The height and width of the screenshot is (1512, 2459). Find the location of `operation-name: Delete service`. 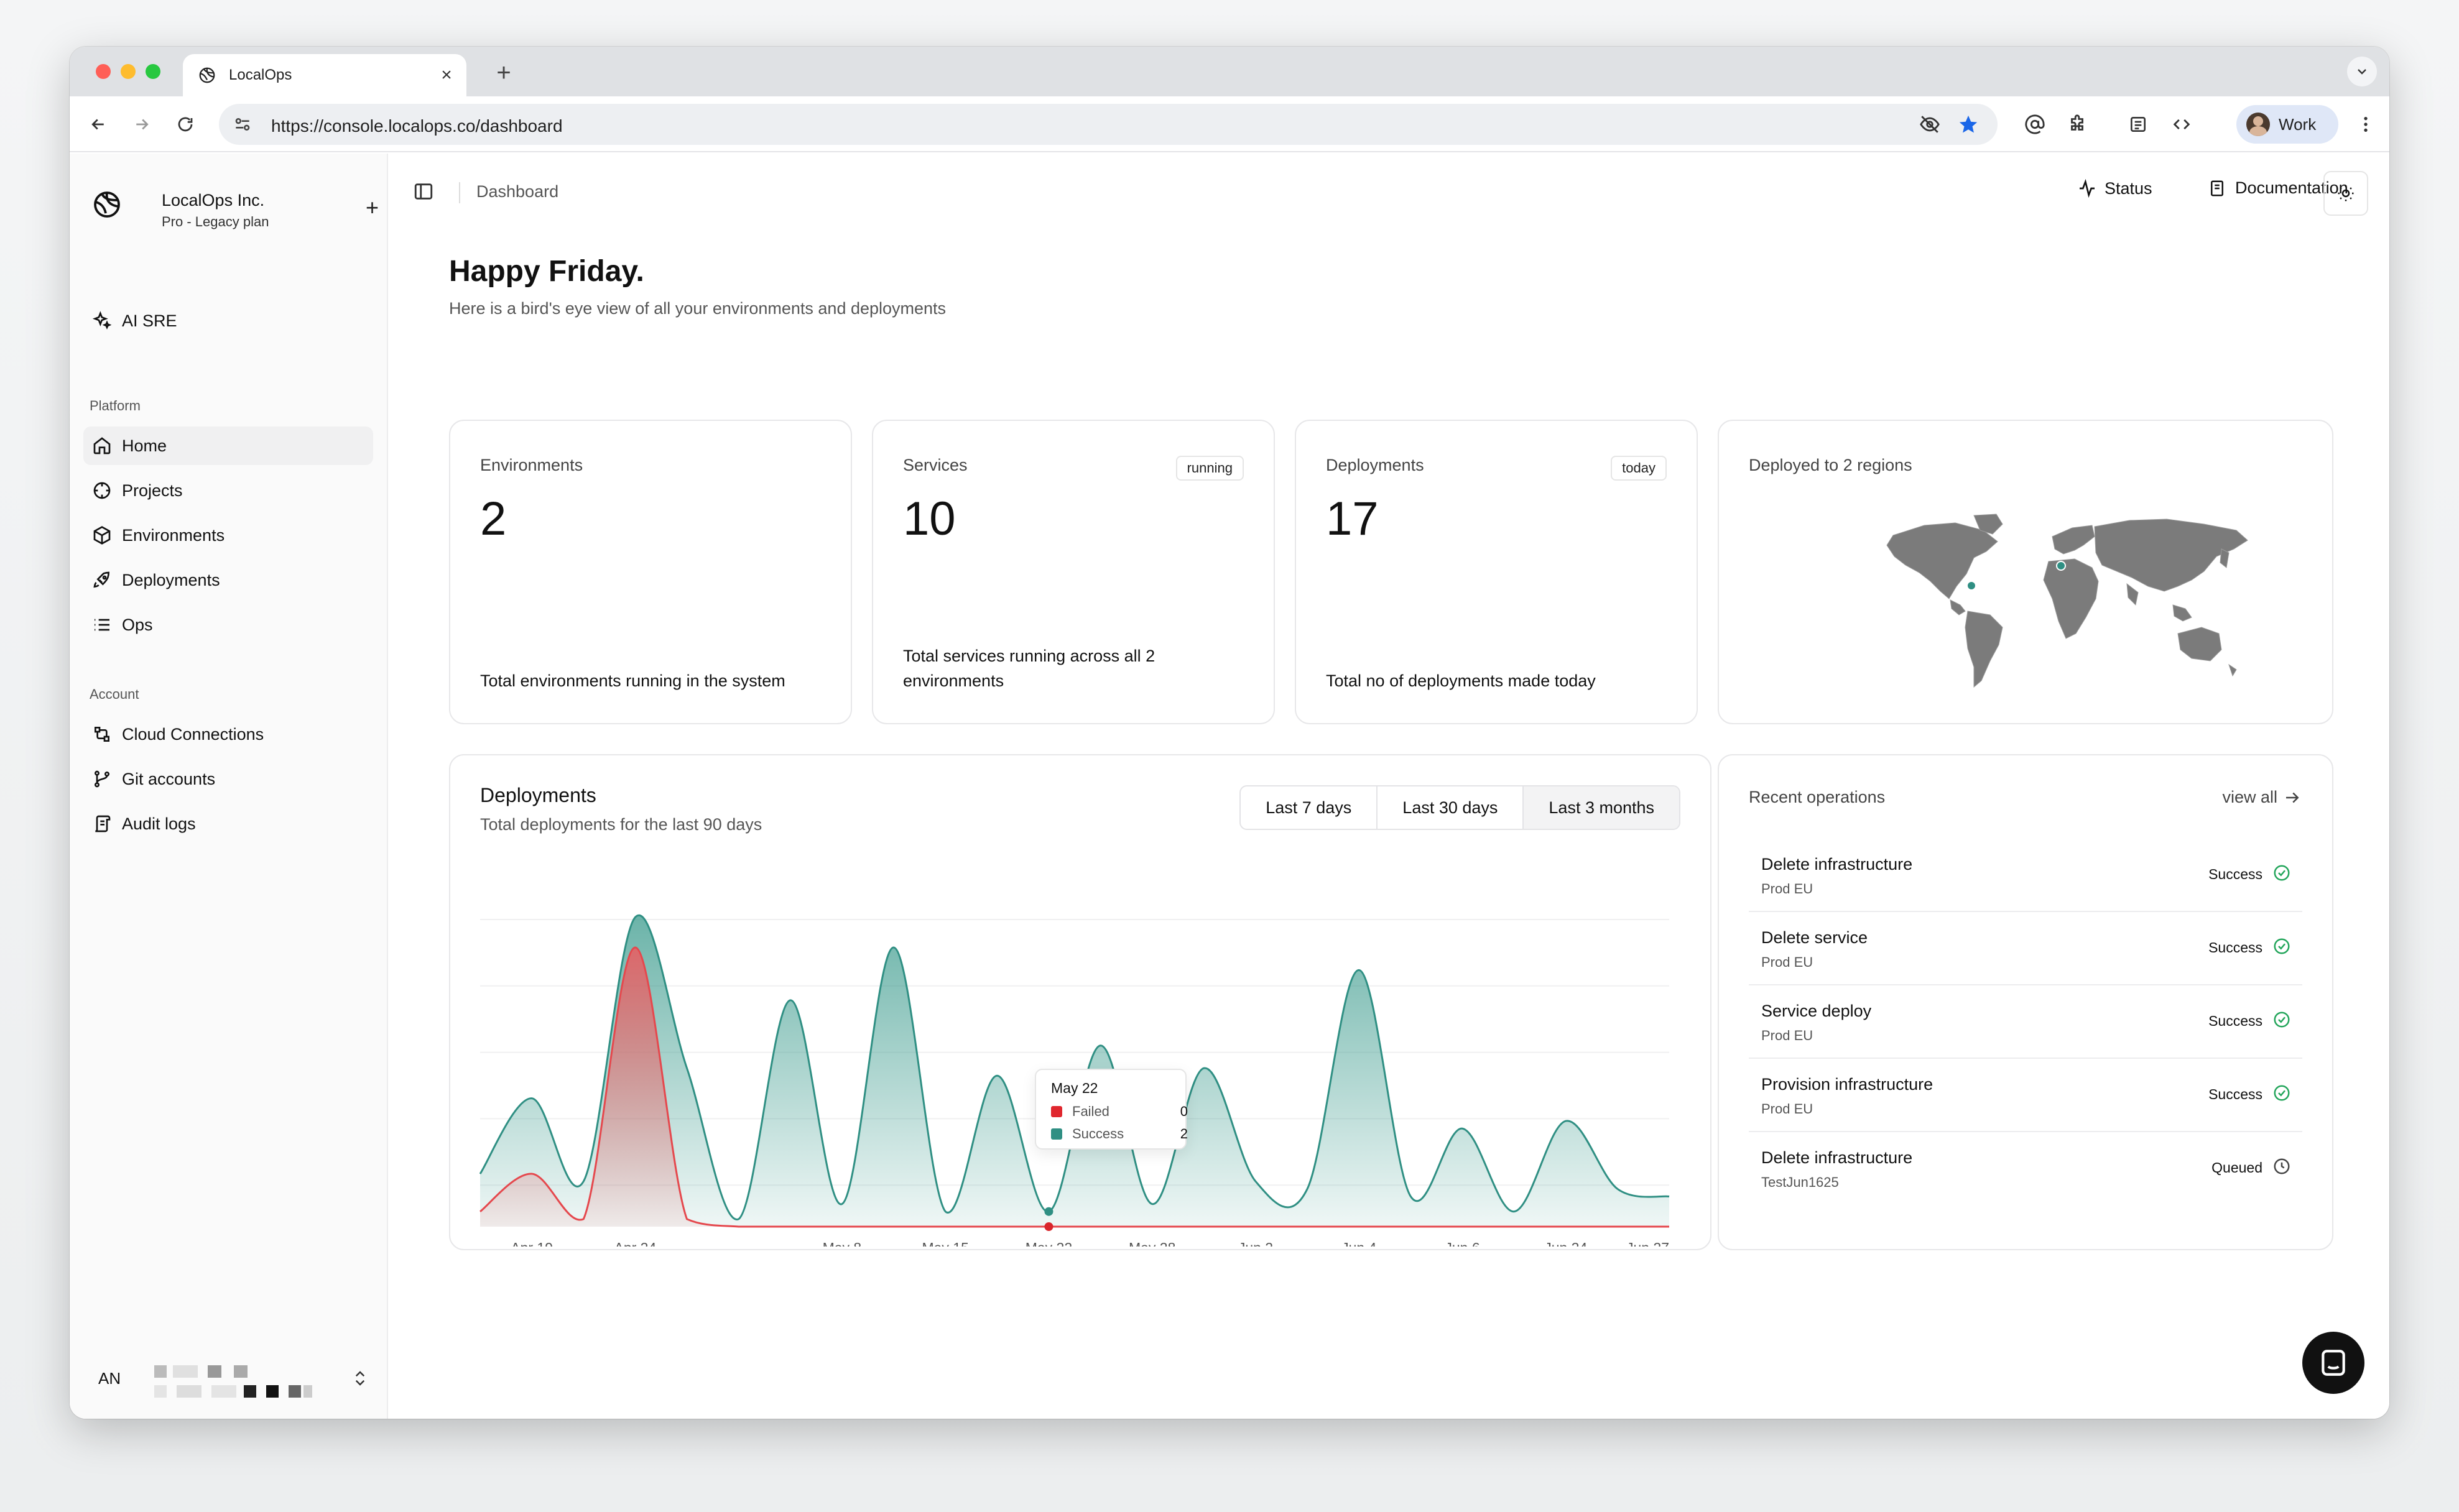

operation-name: Delete service is located at coordinates (1814, 937).